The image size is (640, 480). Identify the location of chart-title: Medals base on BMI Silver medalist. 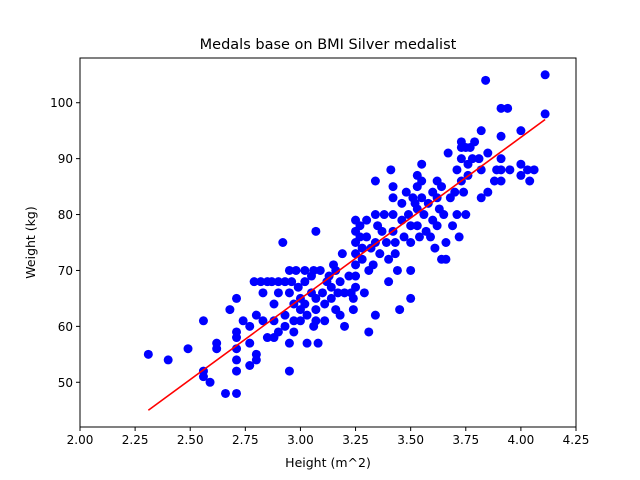
(328, 45).